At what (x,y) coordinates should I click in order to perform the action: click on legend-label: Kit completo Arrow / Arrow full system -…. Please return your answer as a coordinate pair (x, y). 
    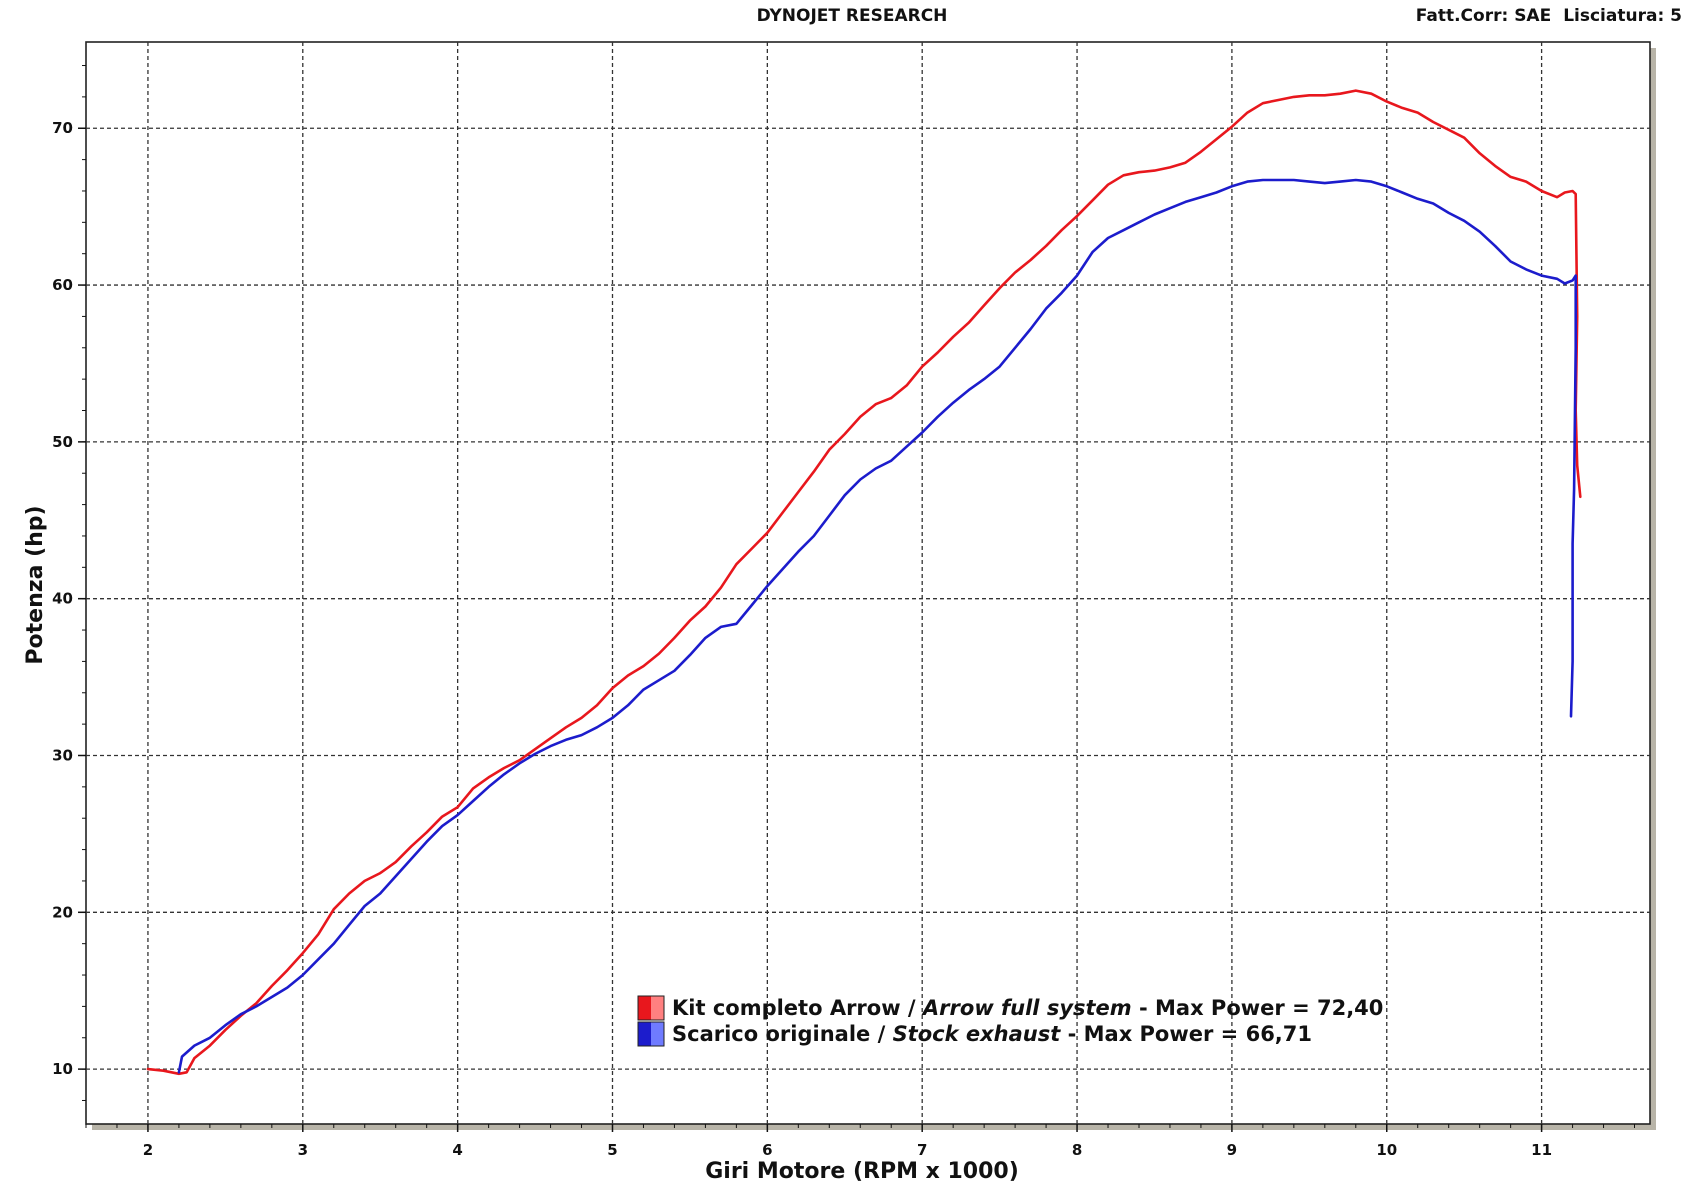
    Looking at the image, I should click on (1027, 1008).